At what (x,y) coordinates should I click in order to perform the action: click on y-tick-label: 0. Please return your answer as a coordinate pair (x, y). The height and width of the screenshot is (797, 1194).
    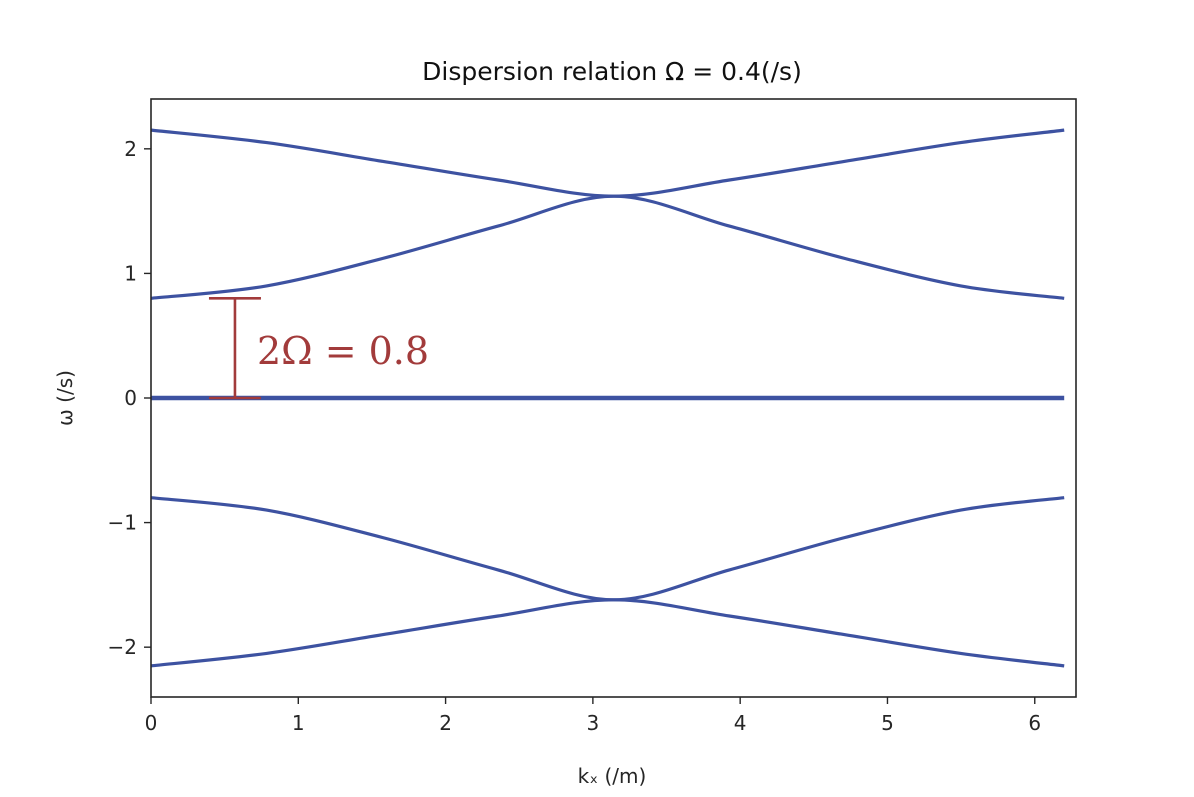
    Looking at the image, I should click on (130, 398).